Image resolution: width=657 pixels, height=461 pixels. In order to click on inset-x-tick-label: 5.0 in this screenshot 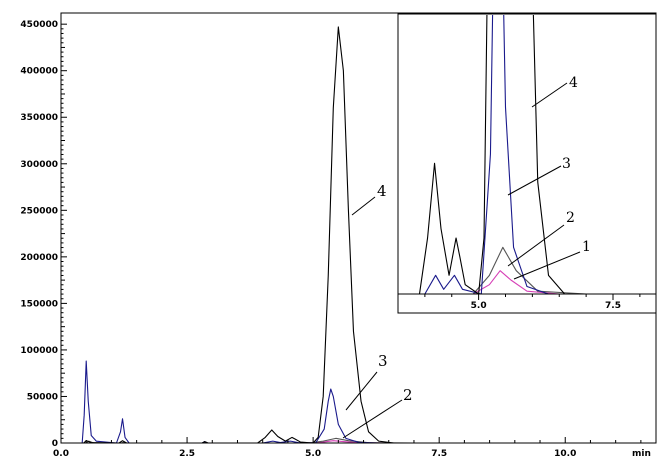, I will do `click(479, 306)`.